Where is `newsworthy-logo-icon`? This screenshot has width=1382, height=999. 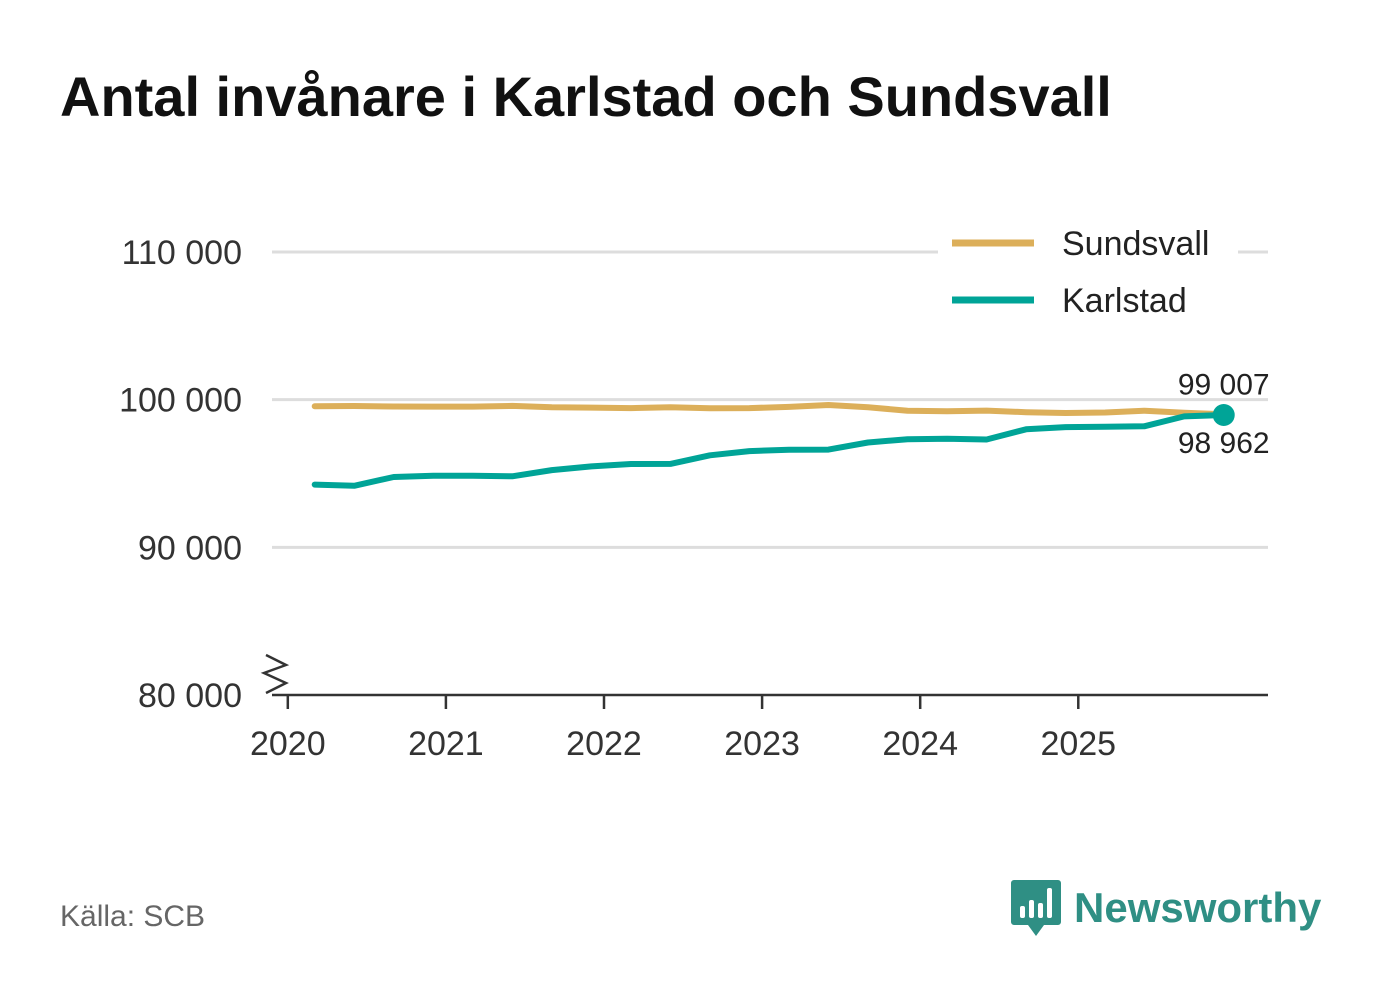 newsworthy-logo-icon is located at coordinates (1036, 908).